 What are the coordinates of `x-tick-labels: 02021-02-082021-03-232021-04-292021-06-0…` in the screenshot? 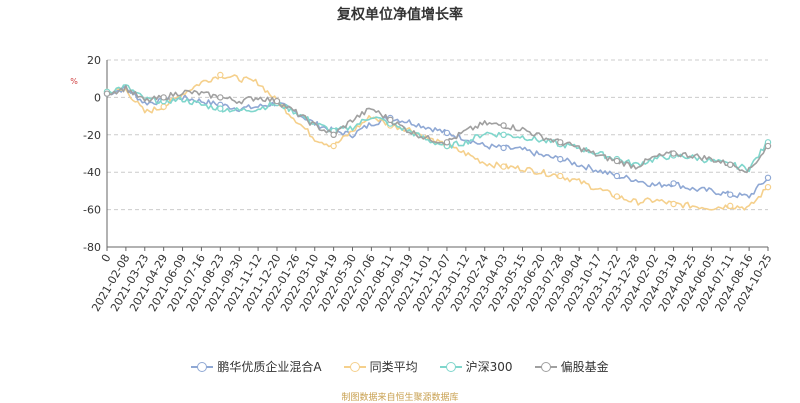 It's located at (432, 280).